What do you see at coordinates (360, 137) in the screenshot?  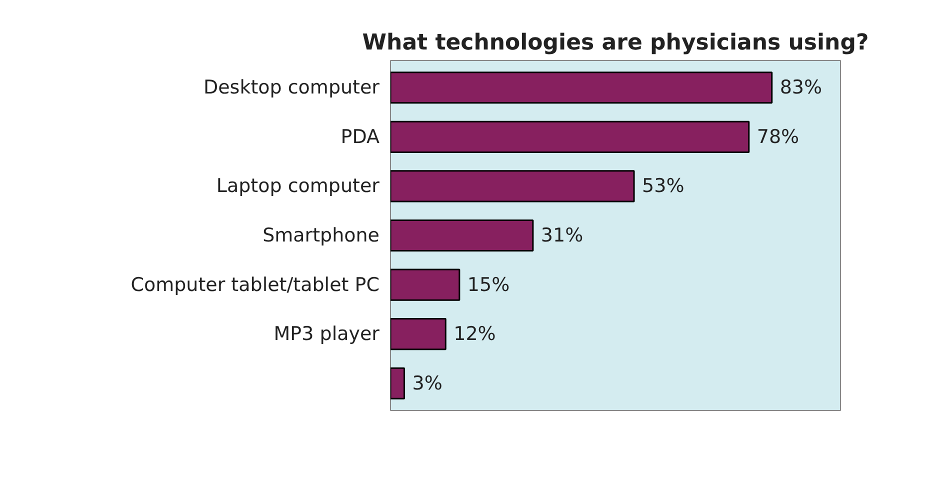 I see `y-tick-label: PDA` at bounding box center [360, 137].